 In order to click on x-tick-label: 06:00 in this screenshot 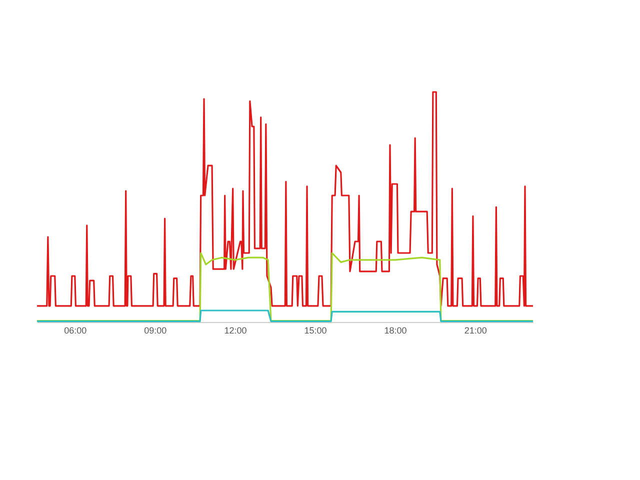, I will do `click(75, 331)`.